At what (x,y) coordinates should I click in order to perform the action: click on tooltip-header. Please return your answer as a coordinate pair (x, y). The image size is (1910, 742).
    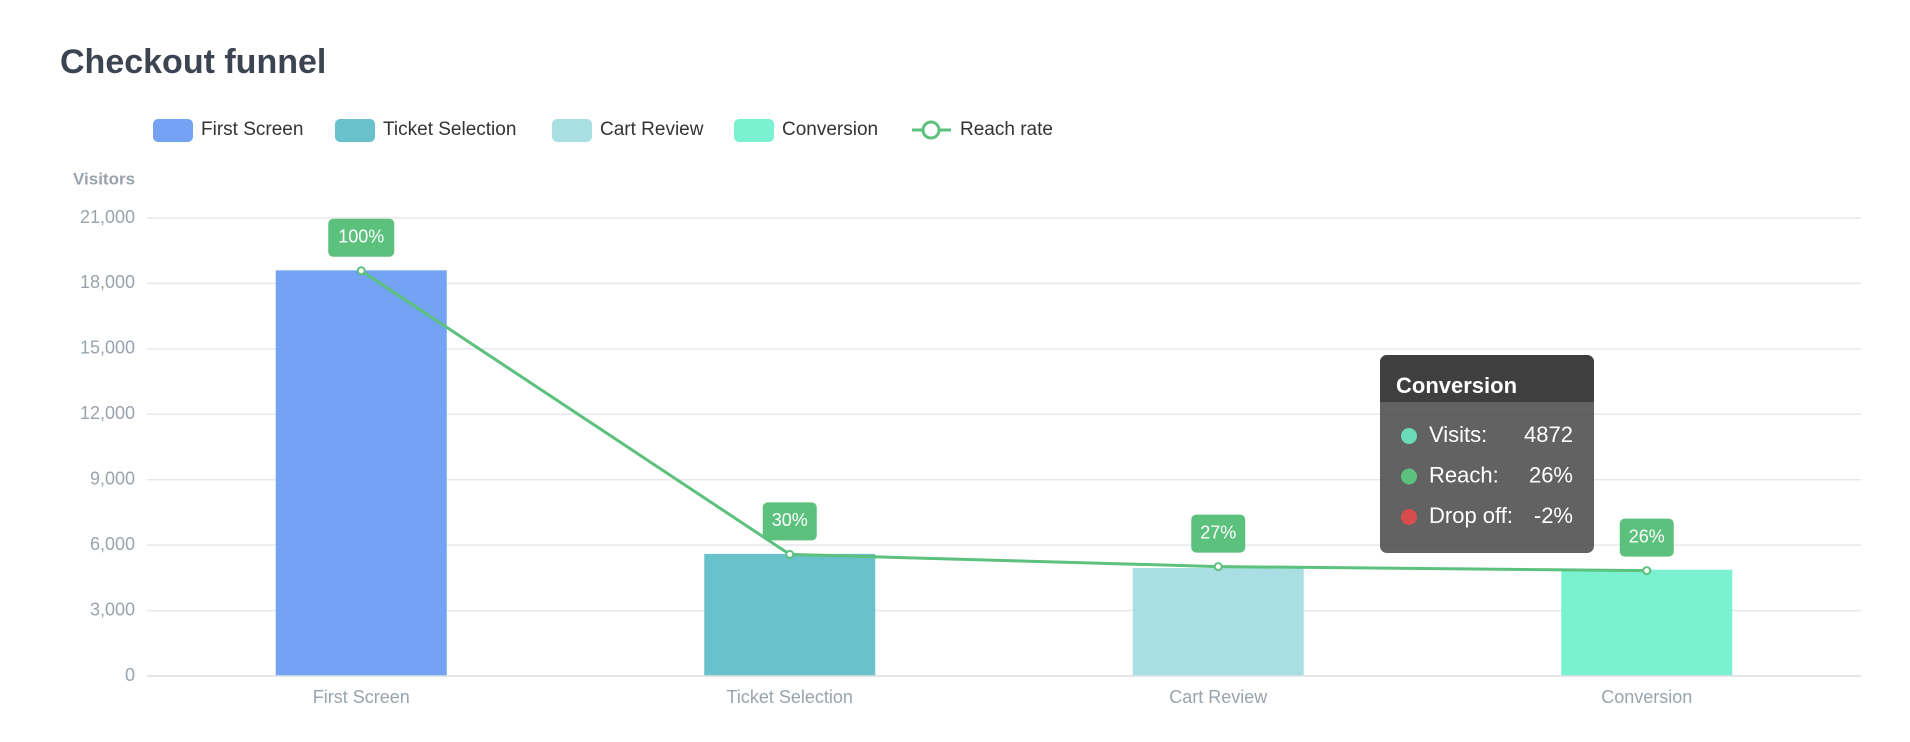
    Looking at the image, I should click on (1487, 378).